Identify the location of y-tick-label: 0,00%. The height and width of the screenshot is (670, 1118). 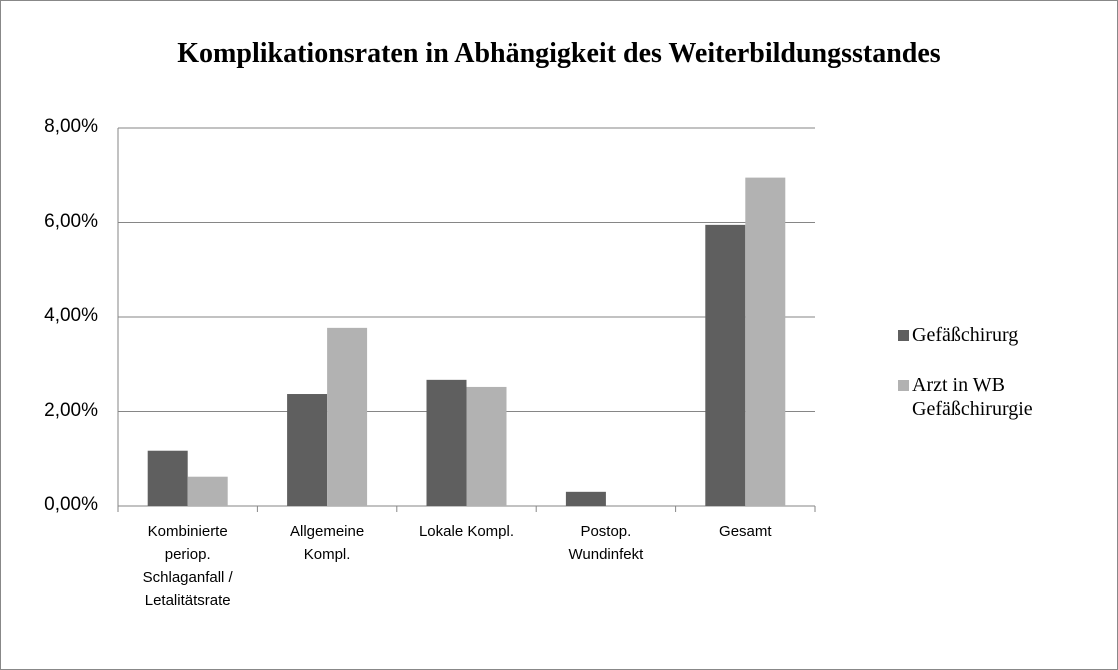
(71, 504).